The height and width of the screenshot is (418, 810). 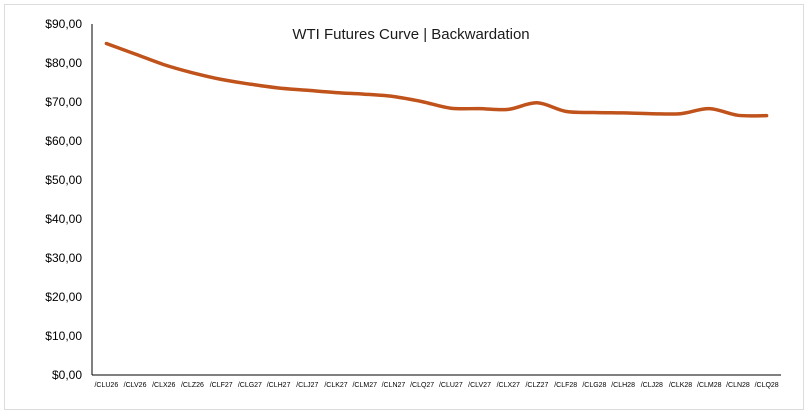 I want to click on x-tick-label: /CLV27, so click(x=479, y=385).